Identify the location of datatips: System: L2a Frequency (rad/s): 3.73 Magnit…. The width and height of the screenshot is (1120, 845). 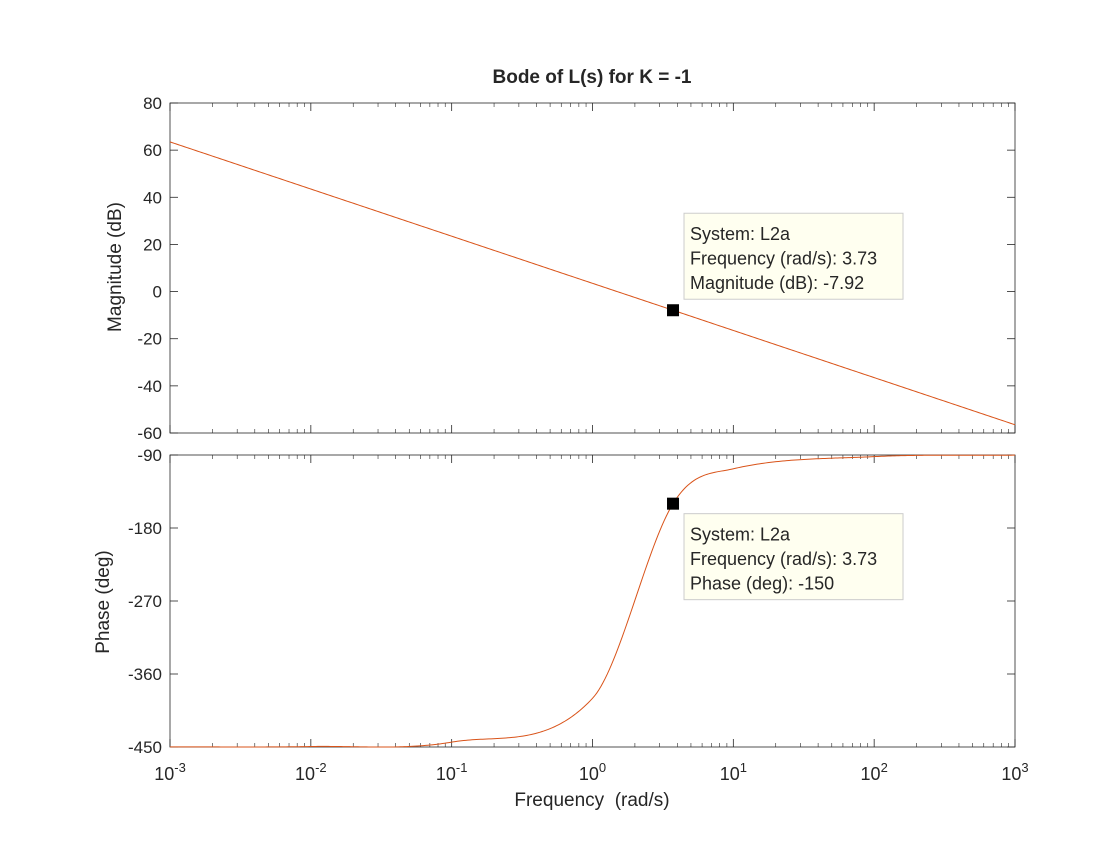
(785, 406).